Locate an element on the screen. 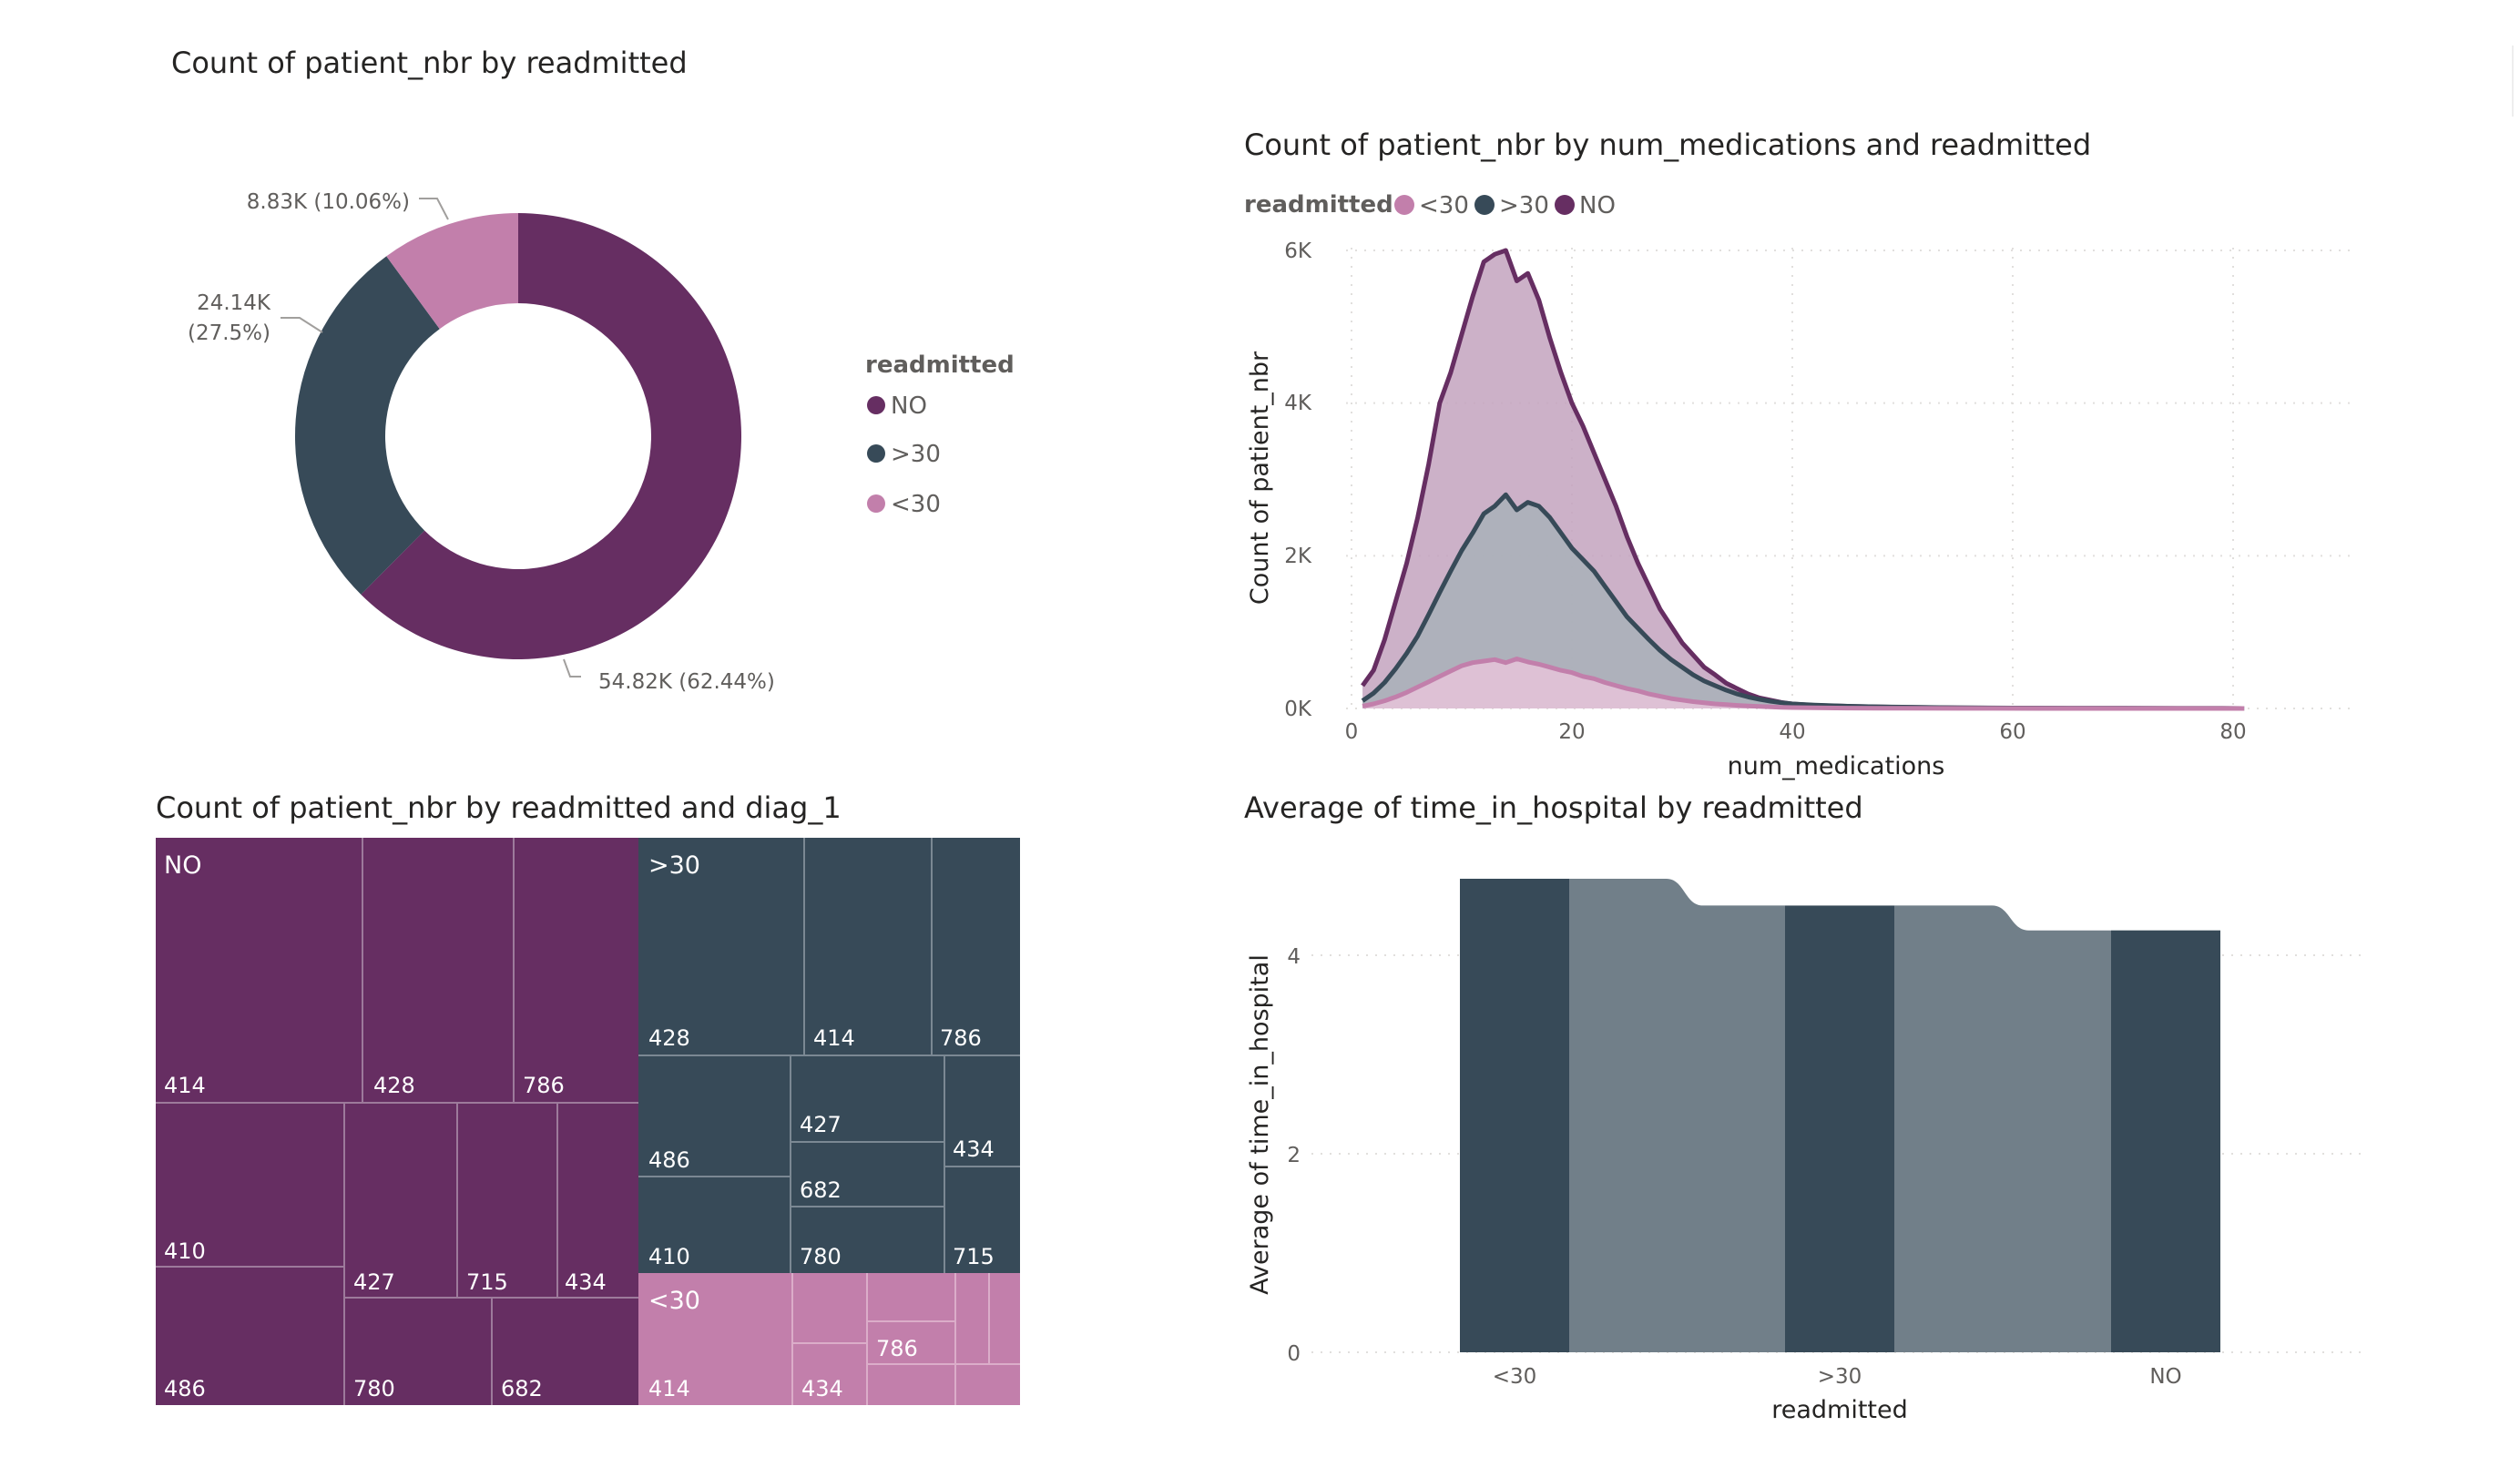  area-series-gt30-fill is located at coordinates (1803, 601).